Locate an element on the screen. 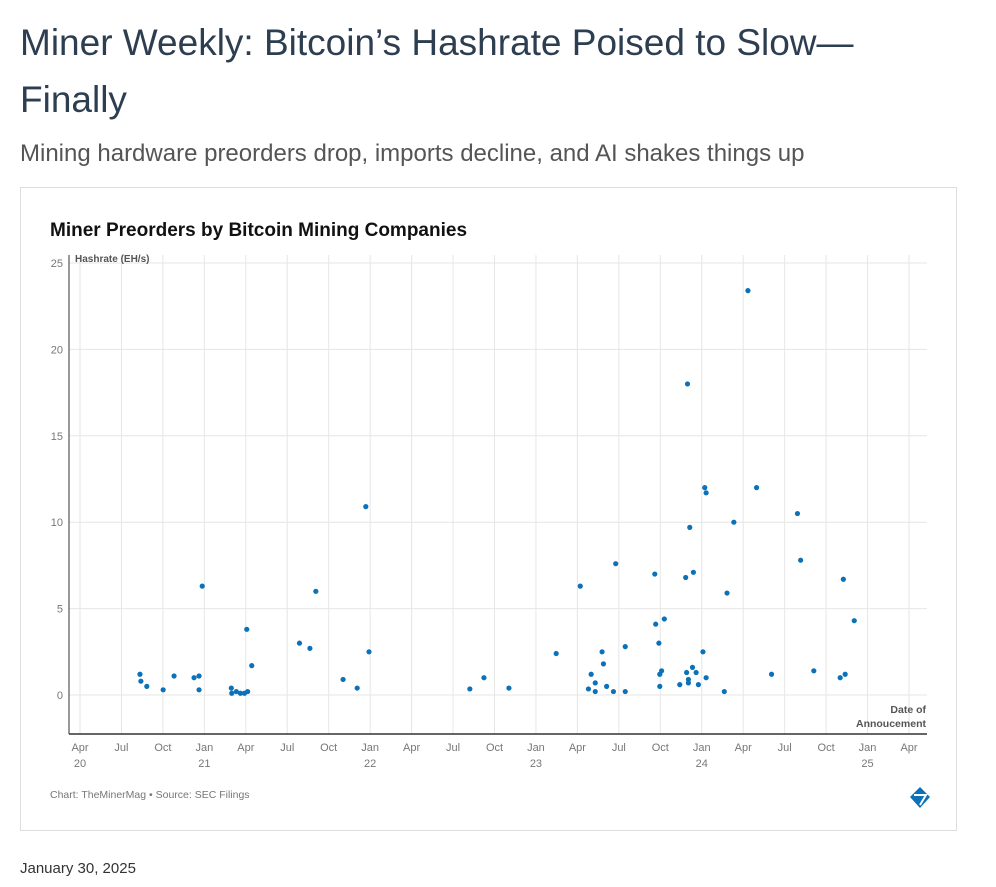 This screenshot has width=996, height=887. x-axis-label-line2: Annoucement is located at coordinates (891, 724).